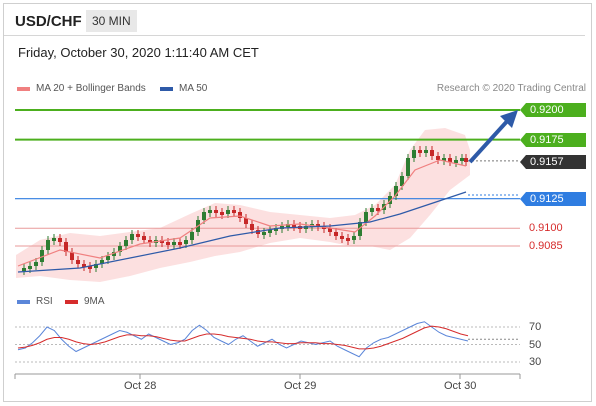 The width and height of the screenshot is (596, 406). What do you see at coordinates (460, 386) in the screenshot?
I see `date-label-oct30: Oct 30` at bounding box center [460, 386].